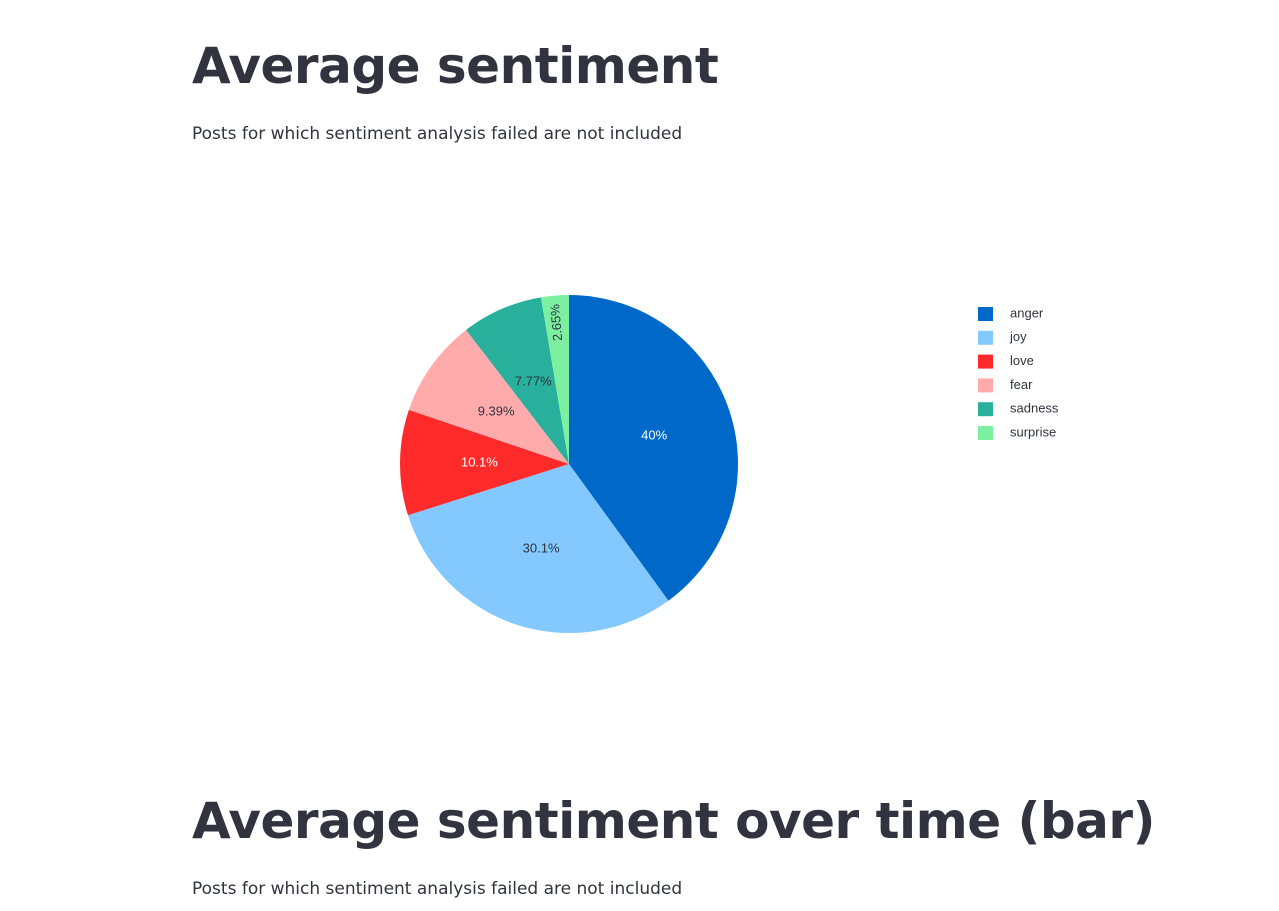  I want to click on legend-swatch-love, so click(985, 361).